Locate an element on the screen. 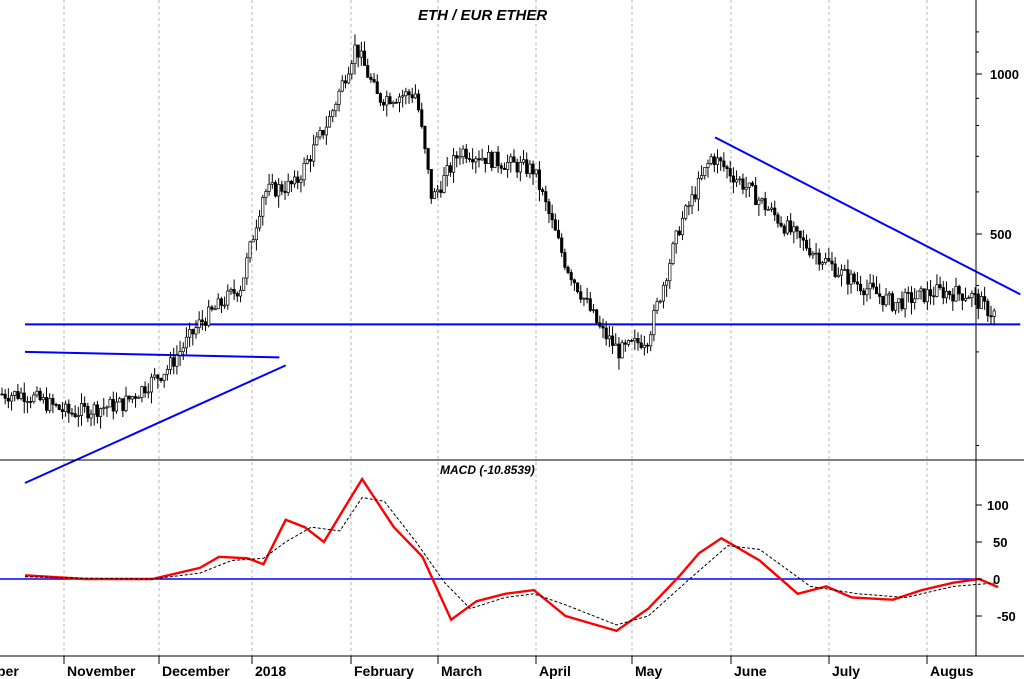 This screenshot has height=679, width=1024. x-tick-label-0: ber is located at coordinates (9, 671).